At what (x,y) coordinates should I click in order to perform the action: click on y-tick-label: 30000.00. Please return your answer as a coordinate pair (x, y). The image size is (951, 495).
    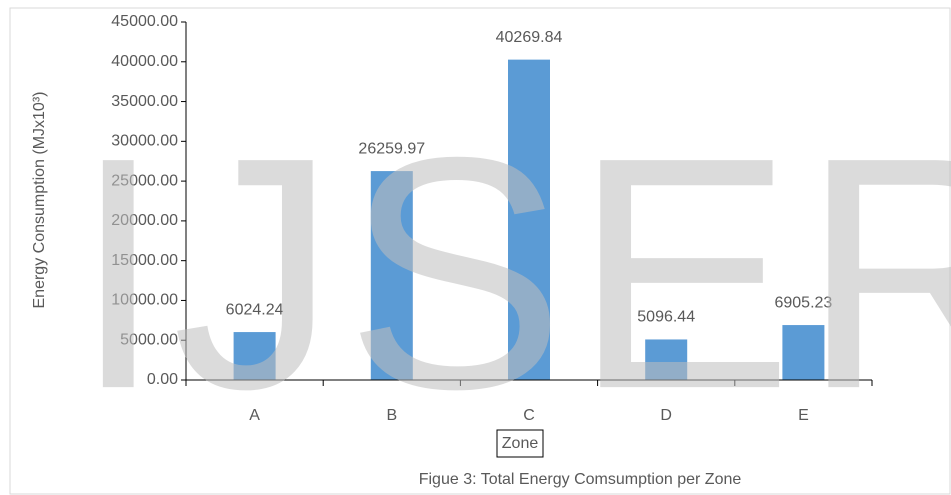
    Looking at the image, I should click on (144, 141).